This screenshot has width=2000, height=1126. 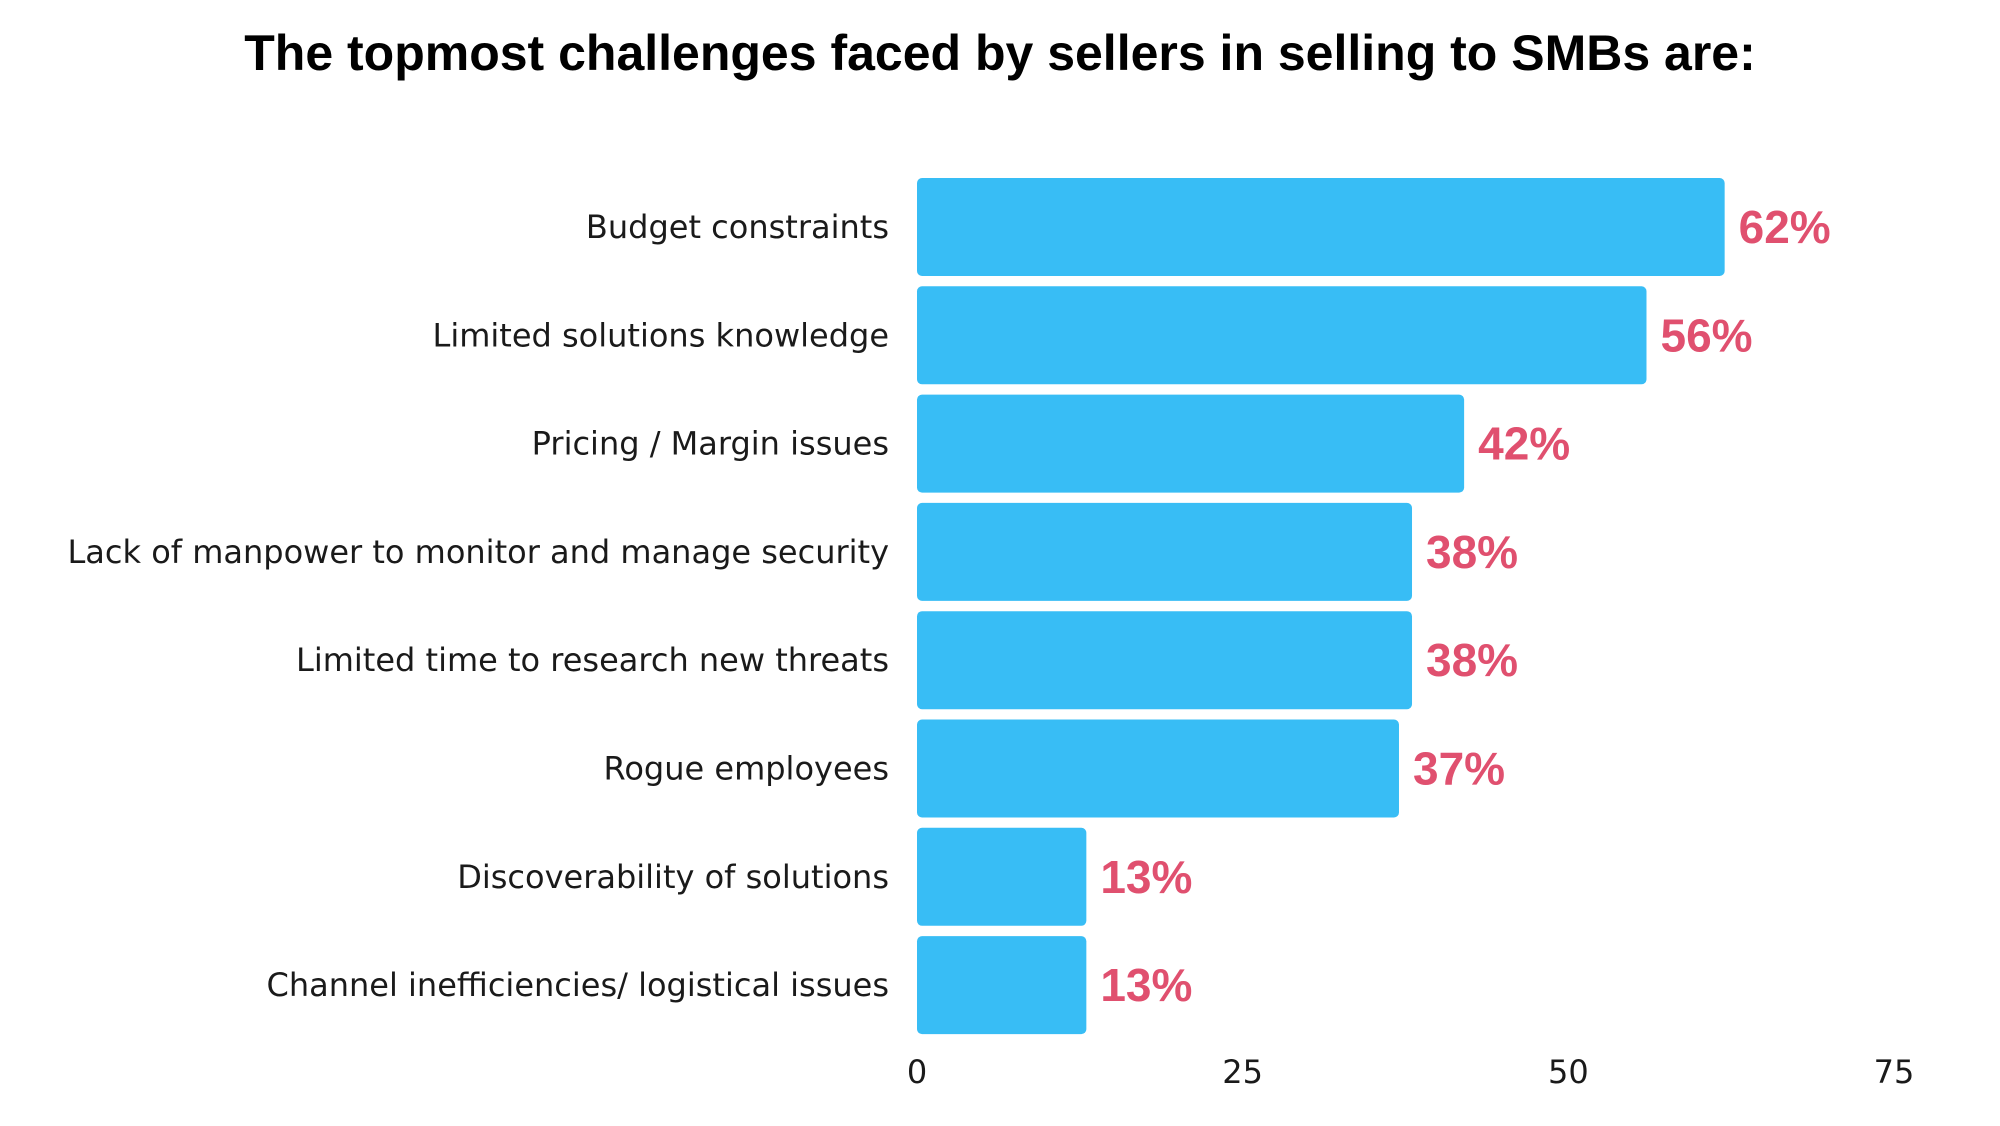 What do you see at coordinates (1242, 1072) in the screenshot?
I see `x-tick-label: 25` at bounding box center [1242, 1072].